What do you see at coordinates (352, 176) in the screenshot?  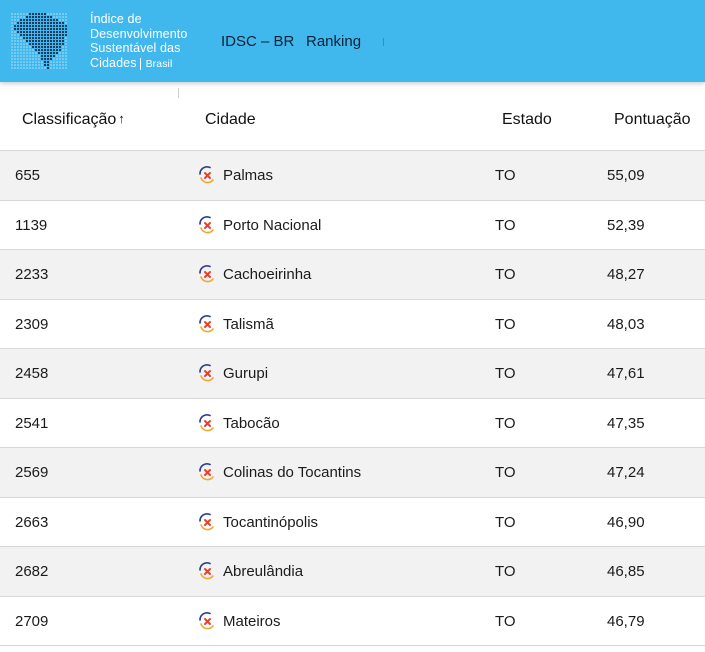 I see `table-row: 655 Palmas TO 55,09` at bounding box center [352, 176].